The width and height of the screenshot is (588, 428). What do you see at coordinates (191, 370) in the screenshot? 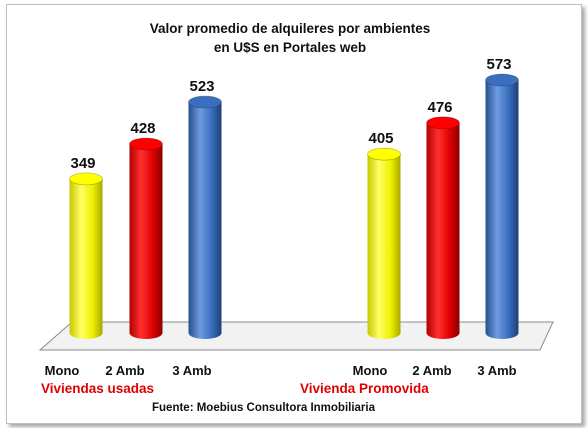
I see `category-label-3amb-usadas: 3 Amb` at bounding box center [191, 370].